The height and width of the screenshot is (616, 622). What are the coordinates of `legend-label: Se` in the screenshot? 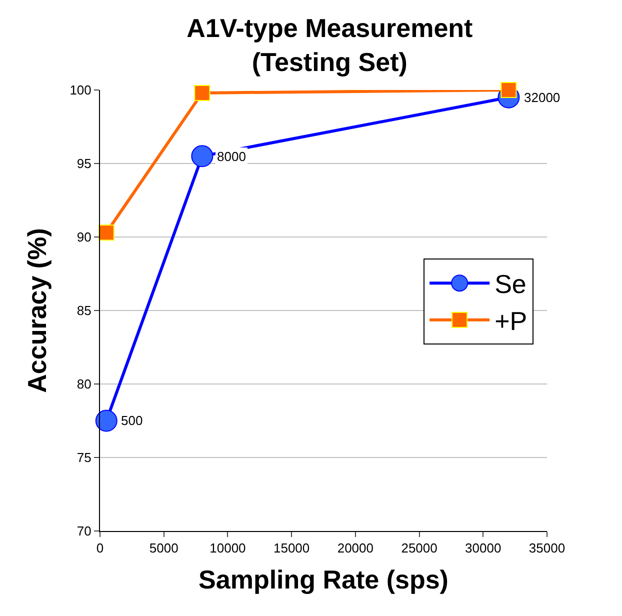 It's located at (510, 284).